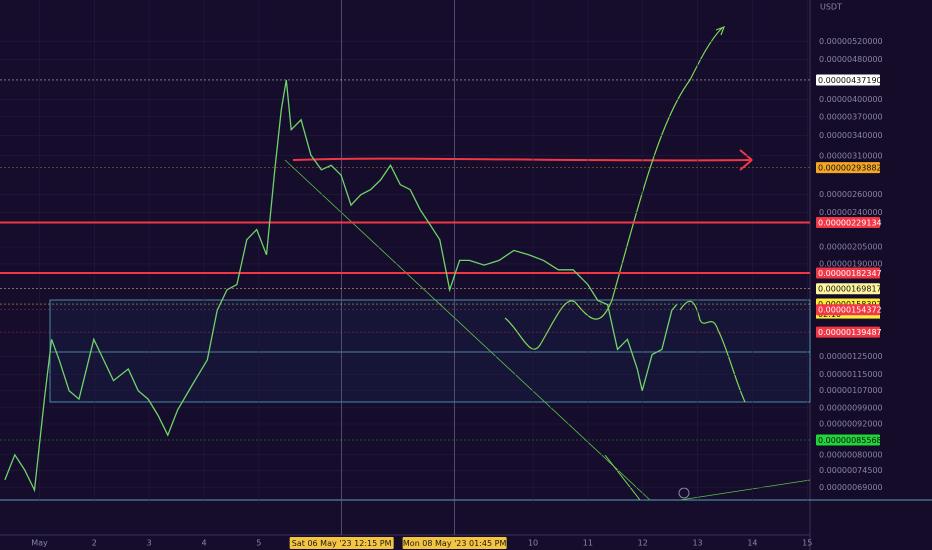 This screenshot has width=932, height=550. I want to click on price-tag-label: 0.00000154372, so click(850, 310).